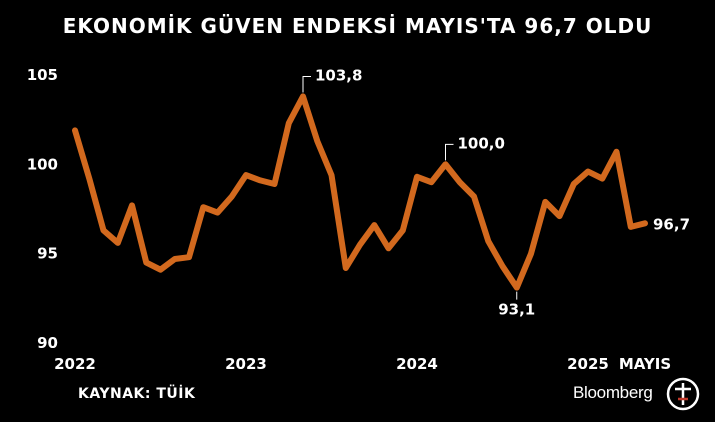 The width and height of the screenshot is (715, 422). Describe the element at coordinates (75, 364) in the screenshot. I see `x-tick-label: 2022` at that location.